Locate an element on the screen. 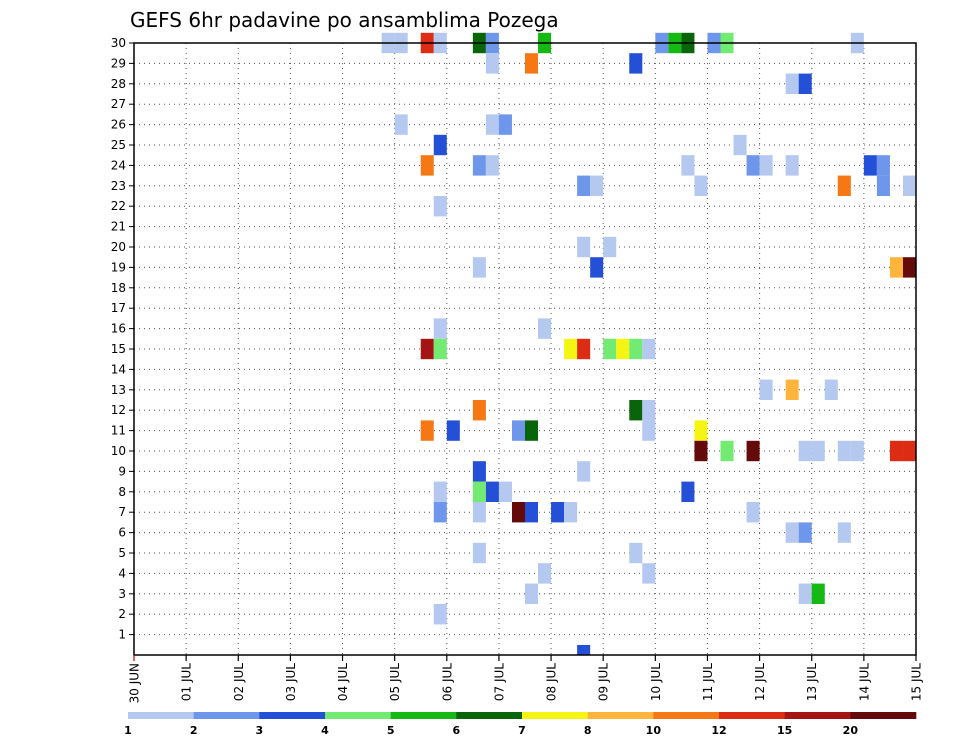 Image resolution: width=960 pixels, height=742 pixels. x-tick-label: 03 JUL is located at coordinates (291, 682).